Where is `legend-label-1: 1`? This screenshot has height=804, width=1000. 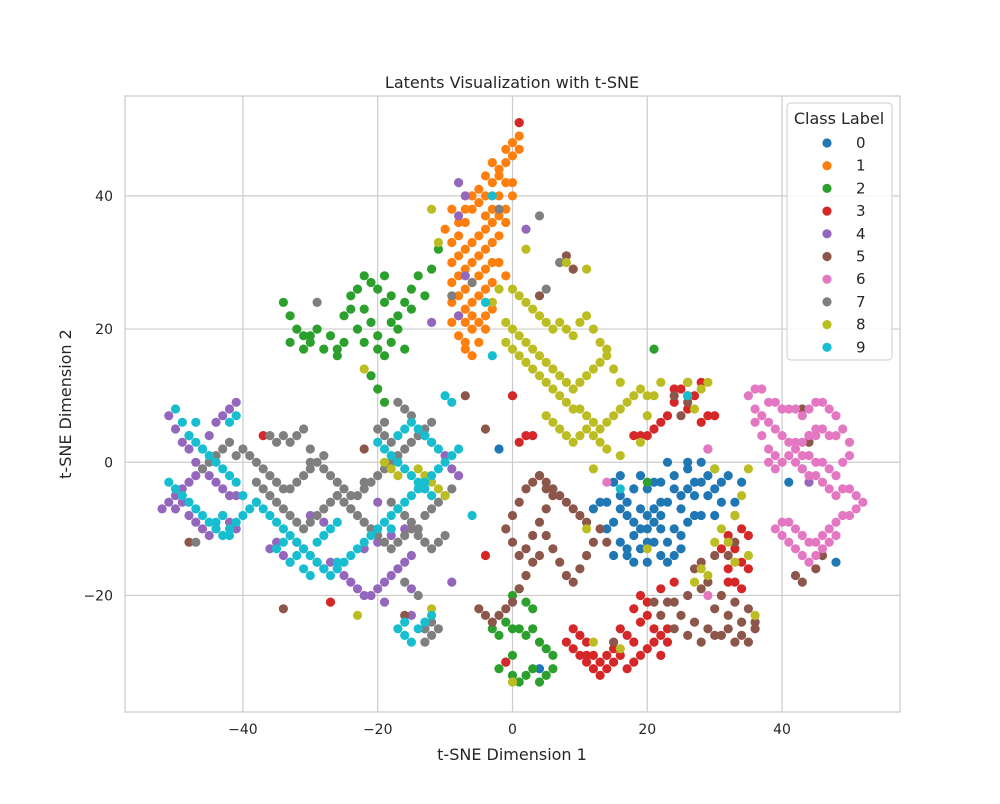 legend-label-1: 1 is located at coordinates (861, 166).